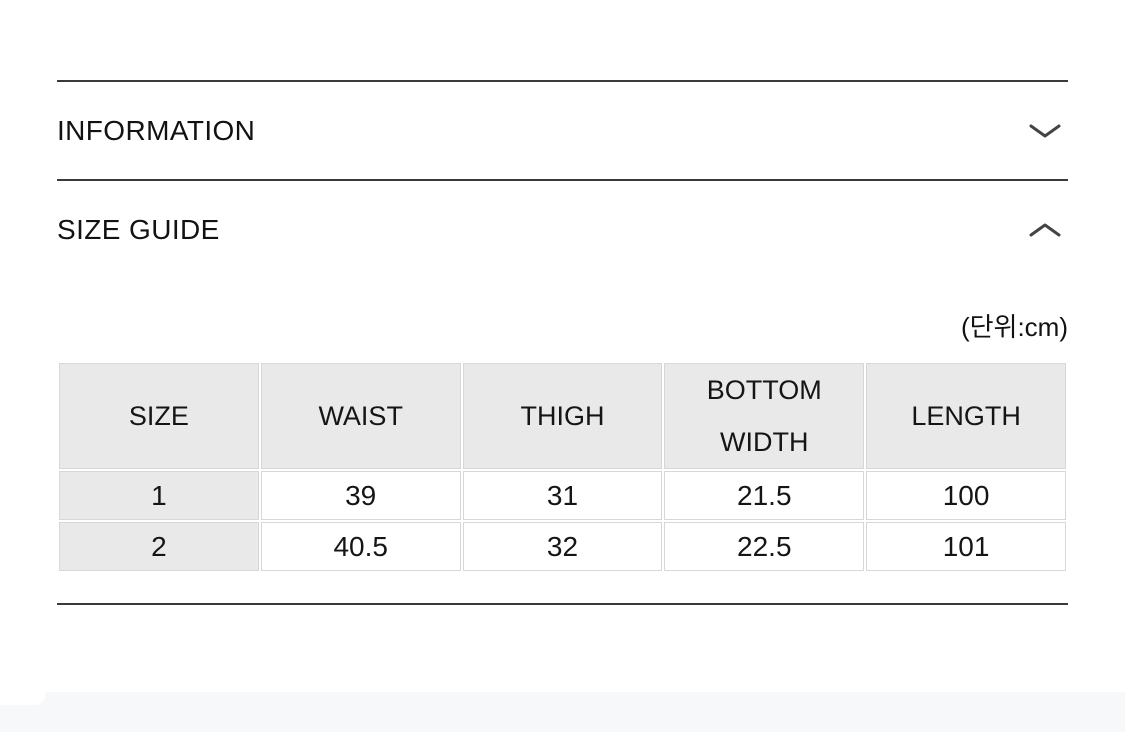  I want to click on unit-note: (단위:cm), so click(1014, 327).